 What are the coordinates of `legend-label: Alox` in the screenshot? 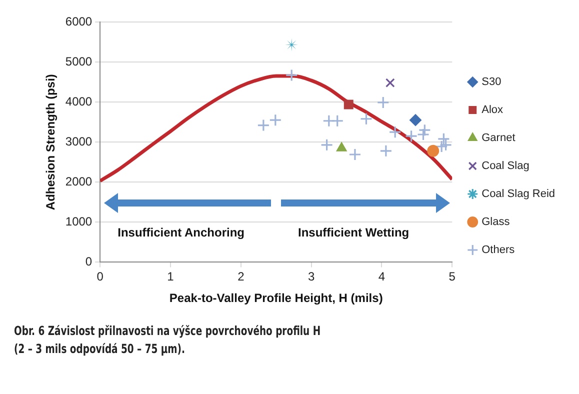 It's located at (493, 110).